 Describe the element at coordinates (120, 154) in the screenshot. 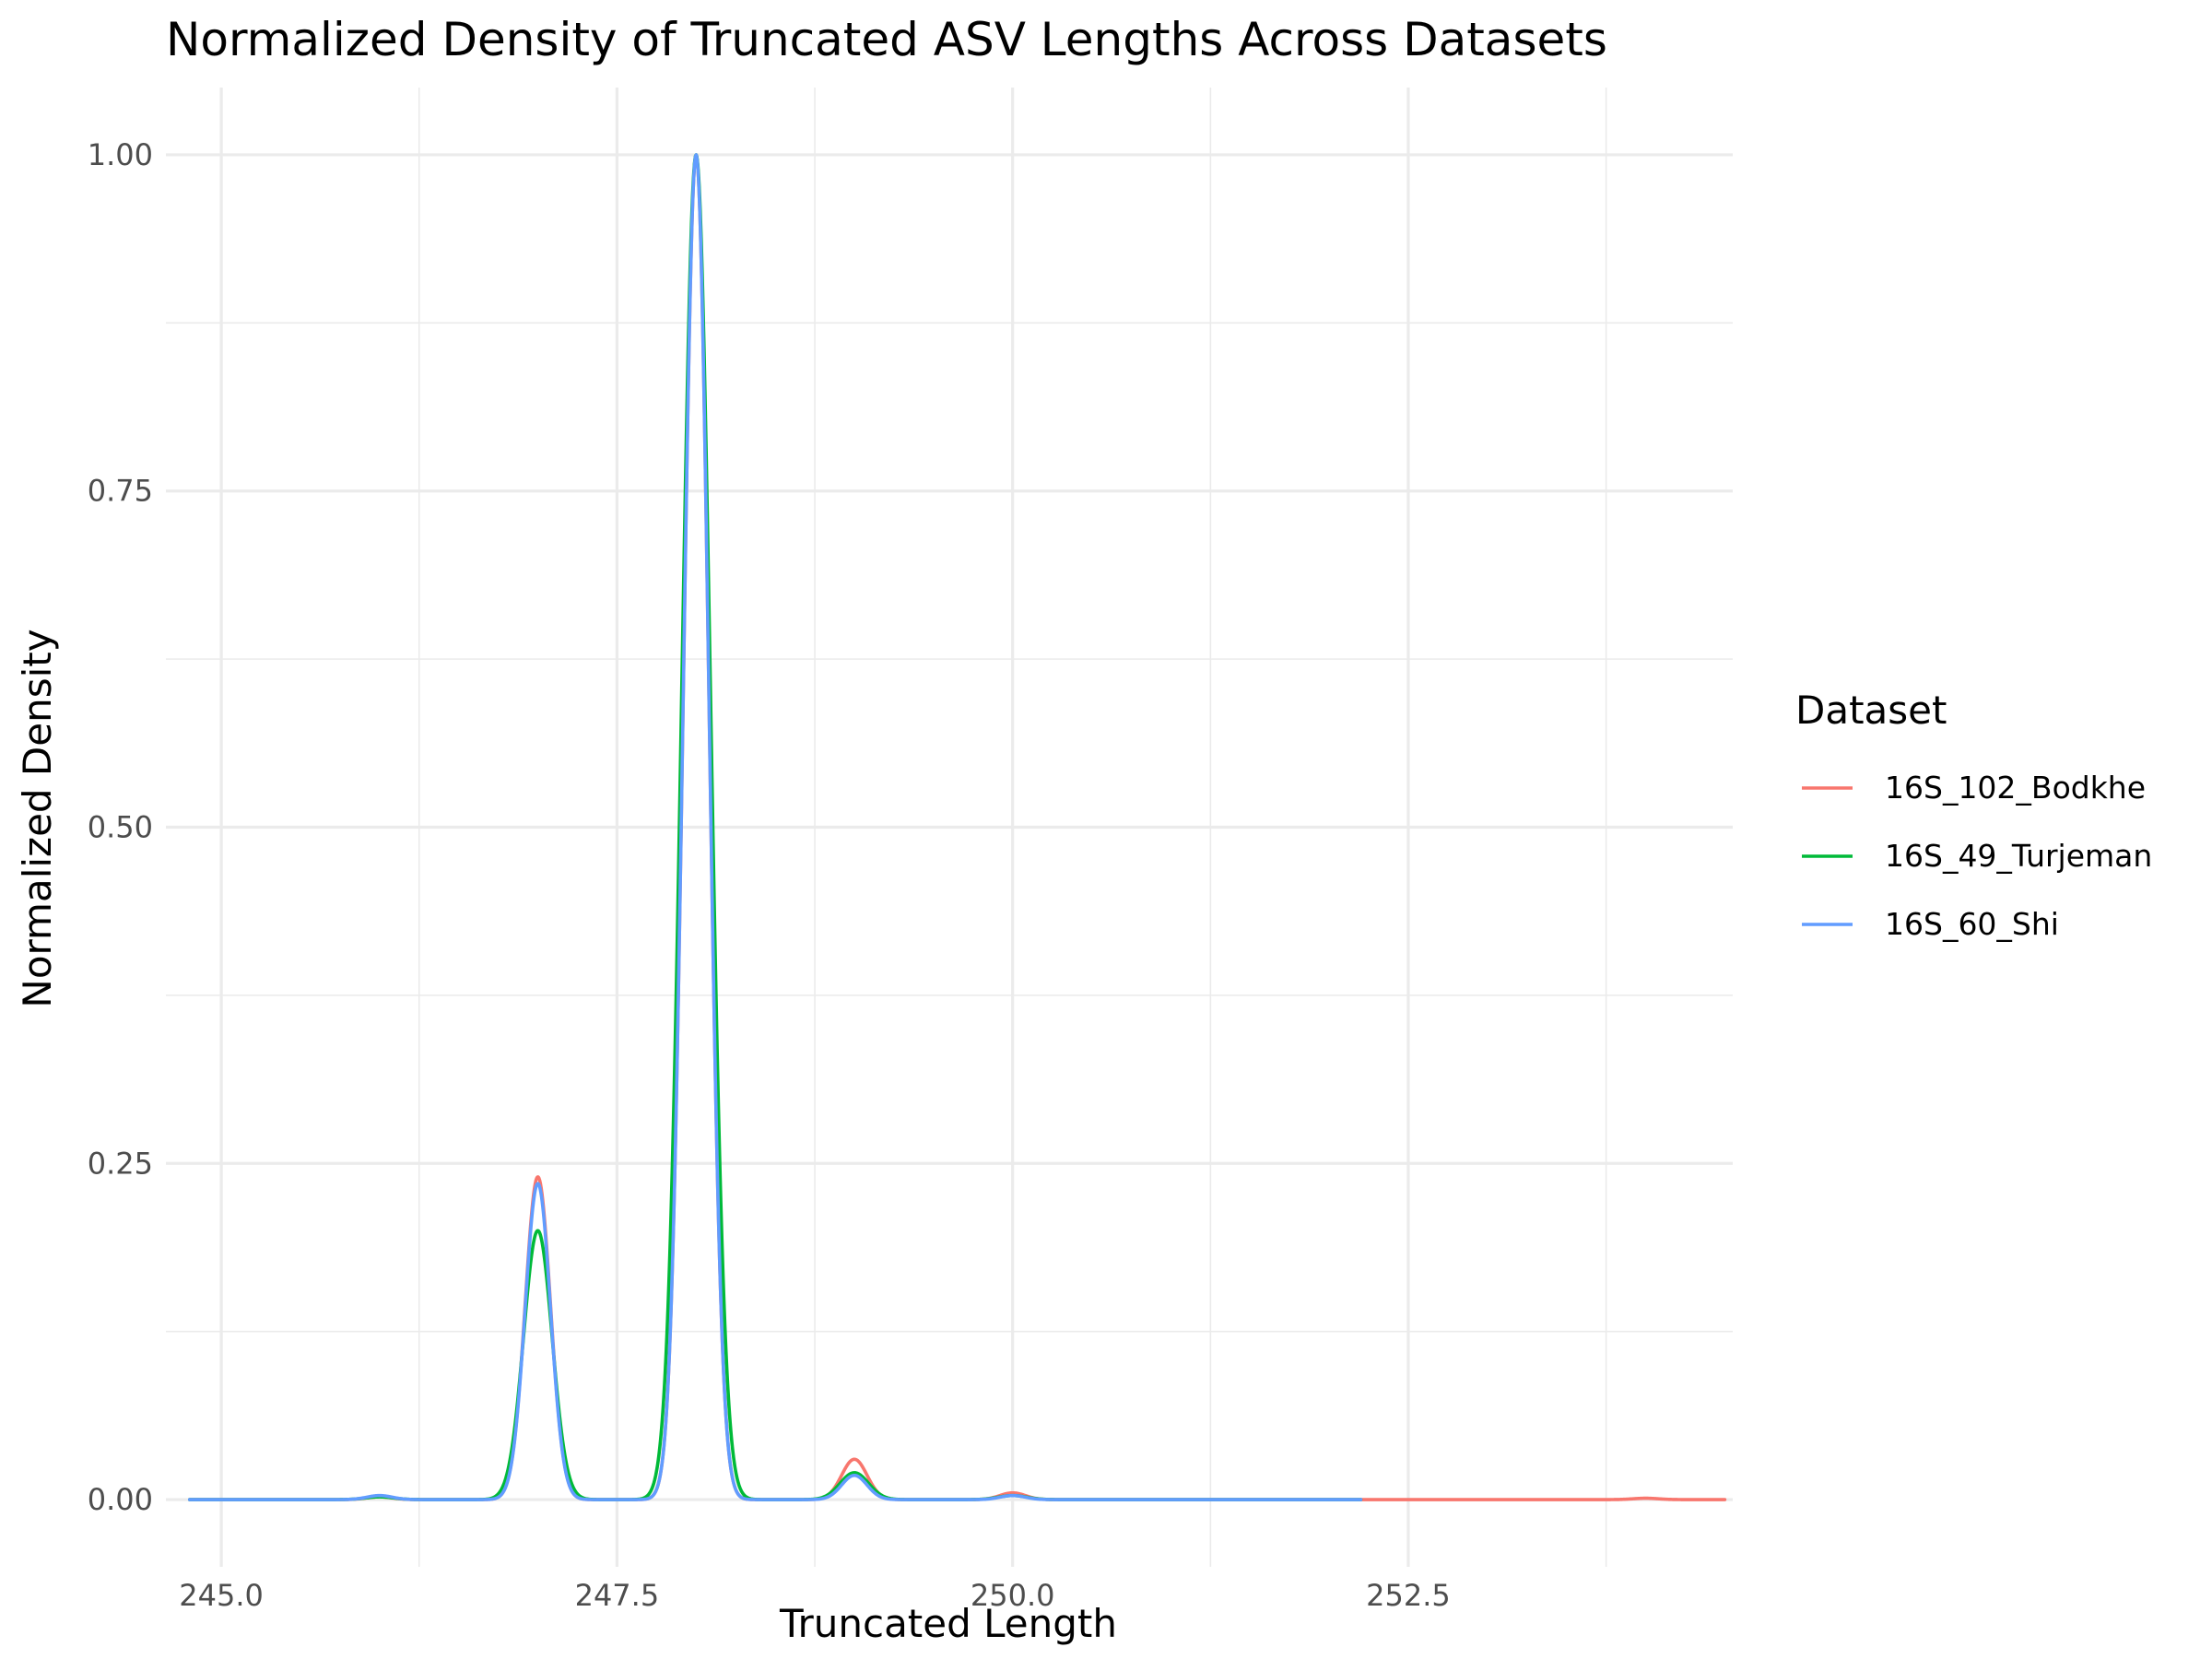

I see `y-tick-label: 1.00` at that location.